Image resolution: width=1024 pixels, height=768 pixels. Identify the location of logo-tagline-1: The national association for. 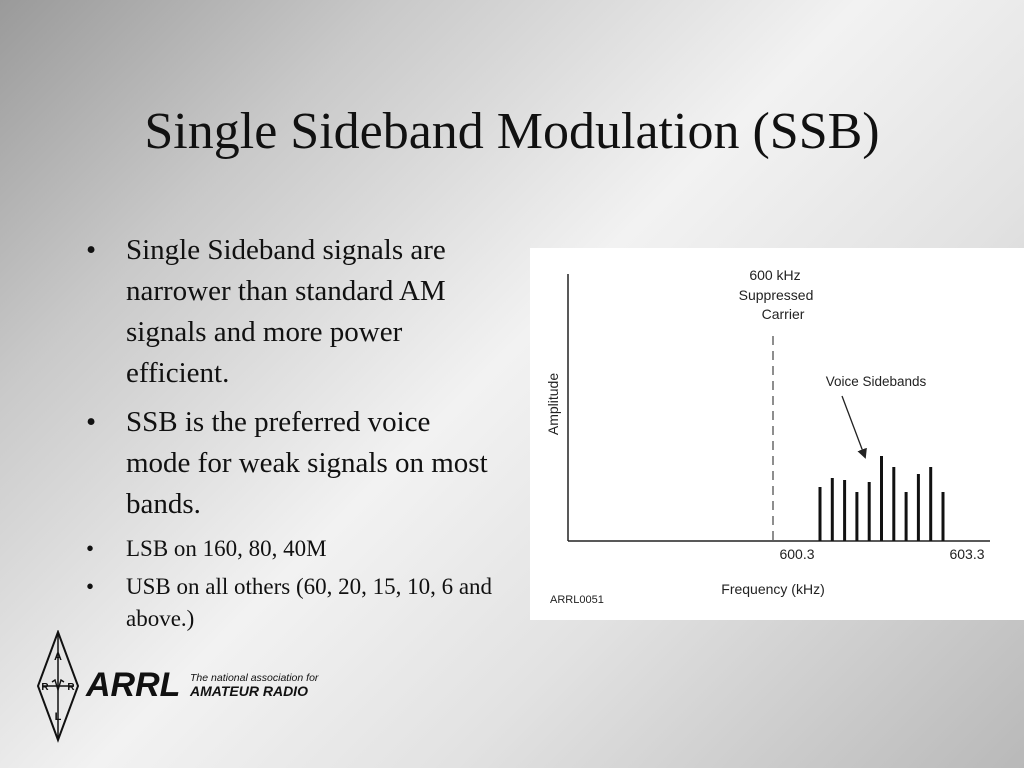
(254, 678).